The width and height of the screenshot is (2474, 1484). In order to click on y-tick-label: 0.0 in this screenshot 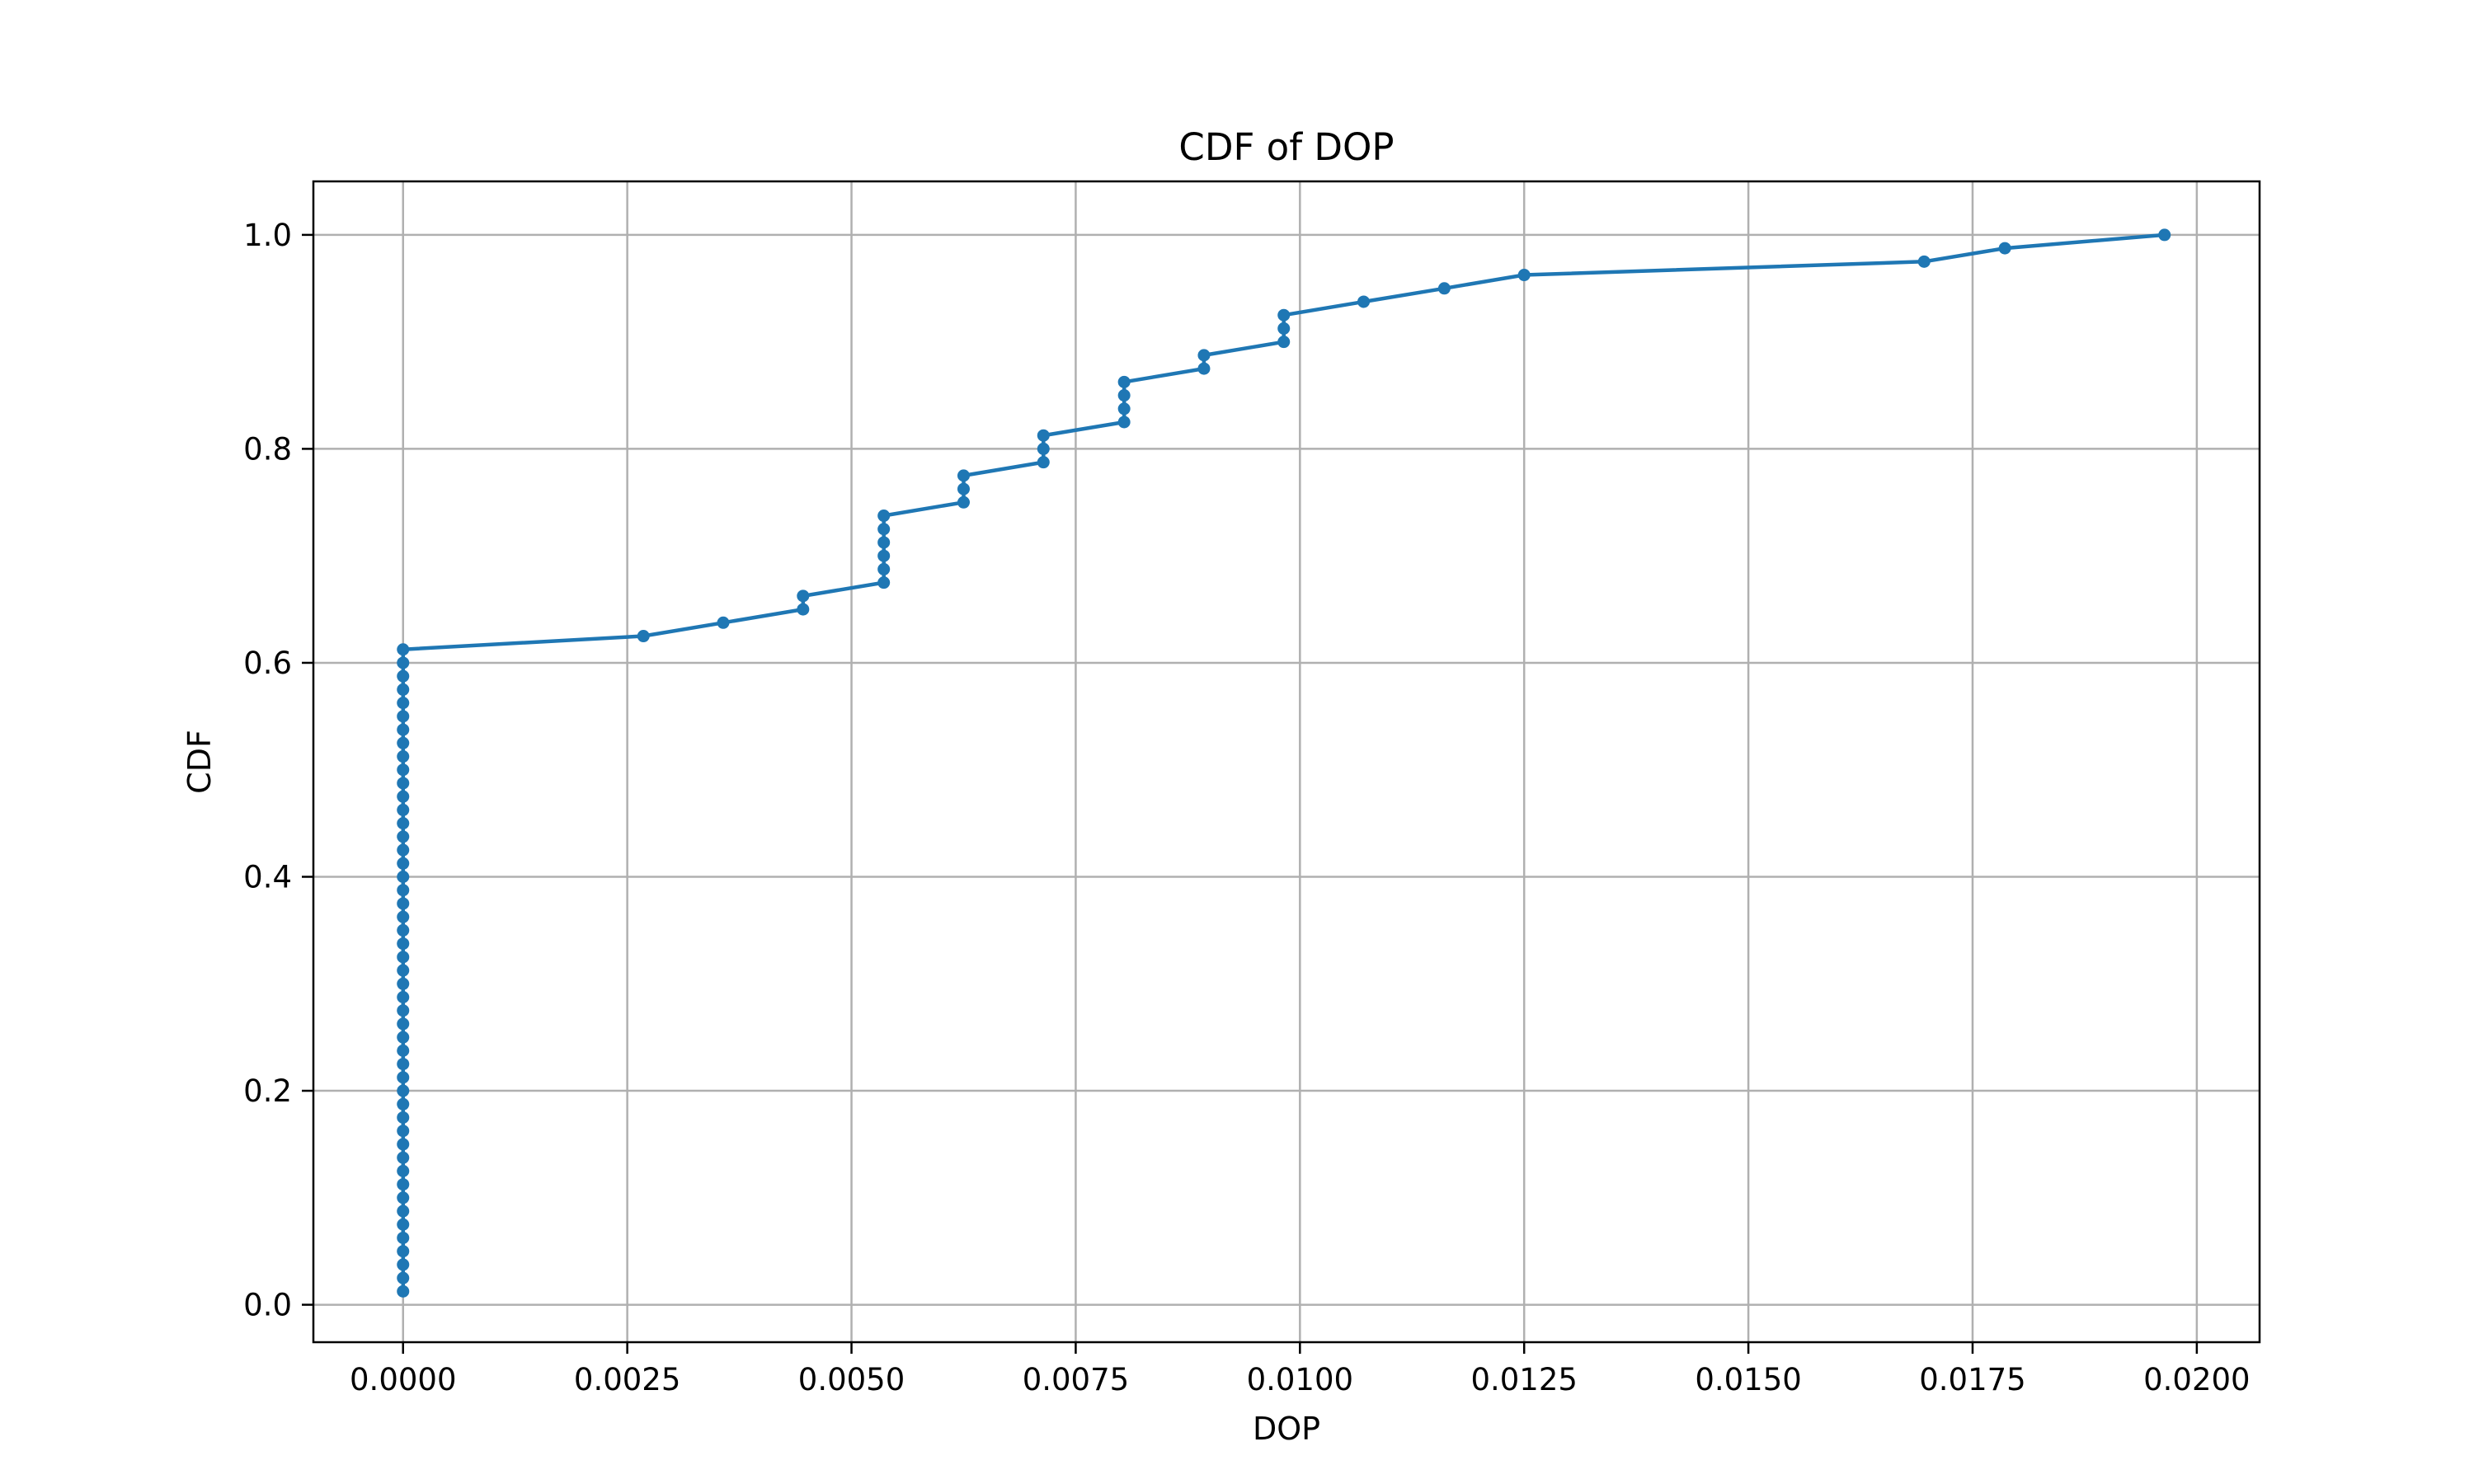, I will do `click(267, 1305)`.